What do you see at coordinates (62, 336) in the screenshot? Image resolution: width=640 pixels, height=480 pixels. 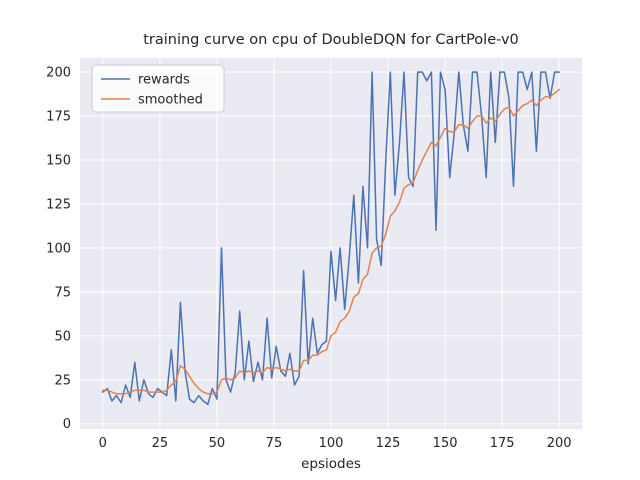 I see `y-tick-label: 50` at bounding box center [62, 336].